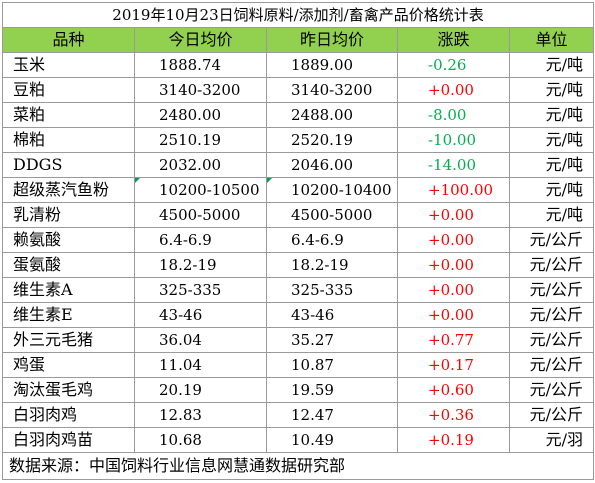 Image resolution: width=595 pixels, height=483 pixels. Describe the element at coordinates (452, 140) in the screenshot. I see `row-change-text: -10.00` at that location.